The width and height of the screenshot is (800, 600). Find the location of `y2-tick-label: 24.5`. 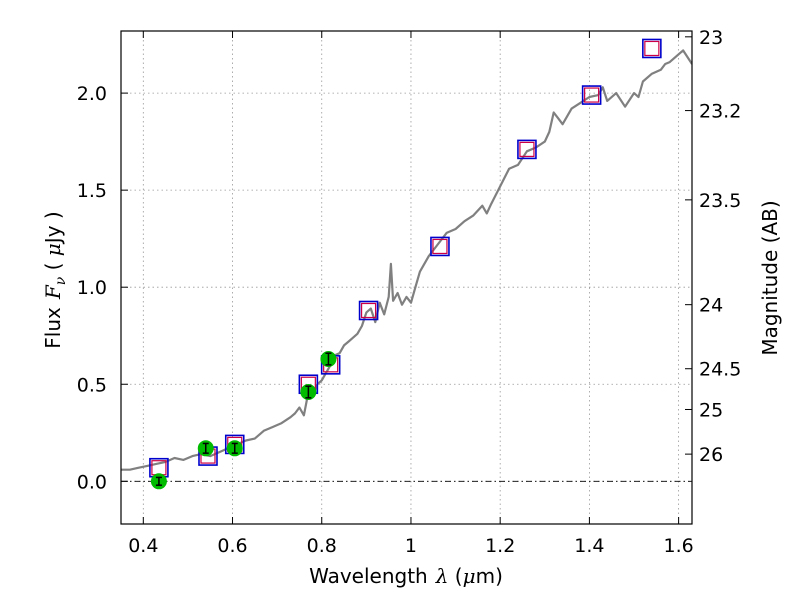

y2-tick-label: 24.5 is located at coordinates (720, 370).